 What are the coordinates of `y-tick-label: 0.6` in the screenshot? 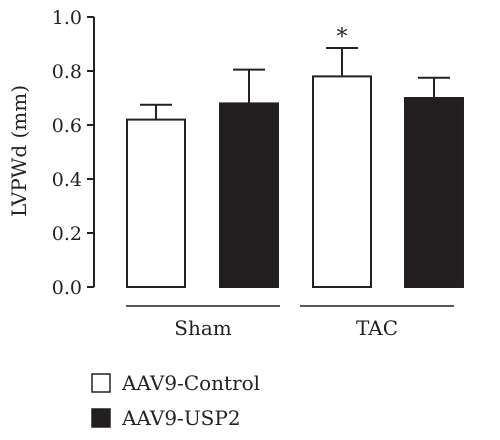 It's located at (67, 126).